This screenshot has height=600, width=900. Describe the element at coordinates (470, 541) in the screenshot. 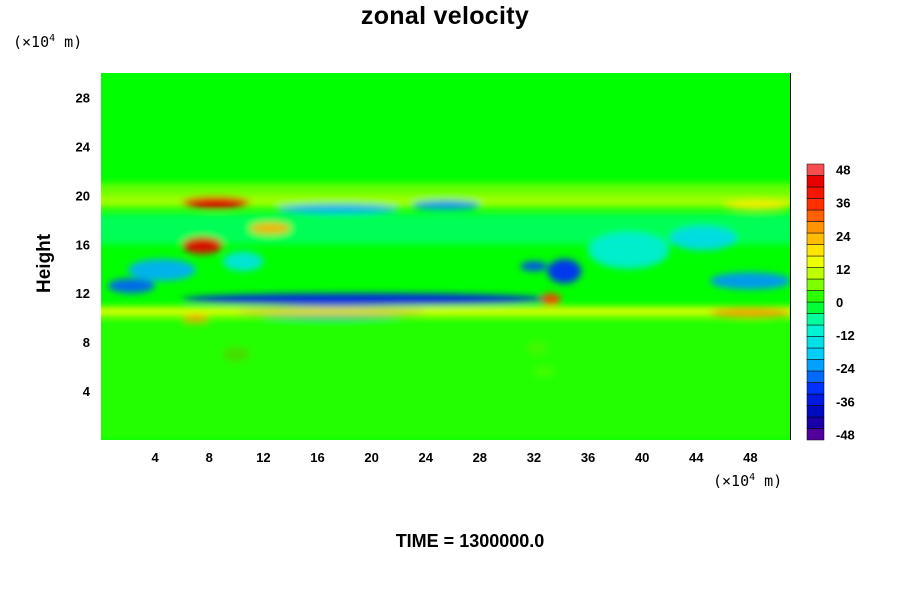

I see `time-label: TIME = 1300000.0` at that location.